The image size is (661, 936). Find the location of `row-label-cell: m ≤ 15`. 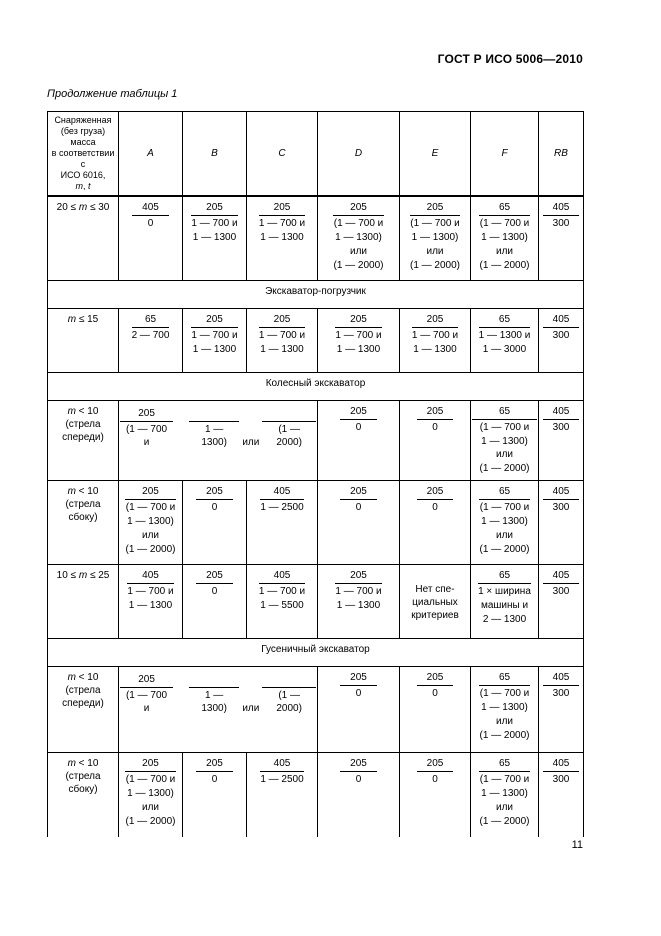

row-label-cell: m ≤ 15 is located at coordinates (83, 340).